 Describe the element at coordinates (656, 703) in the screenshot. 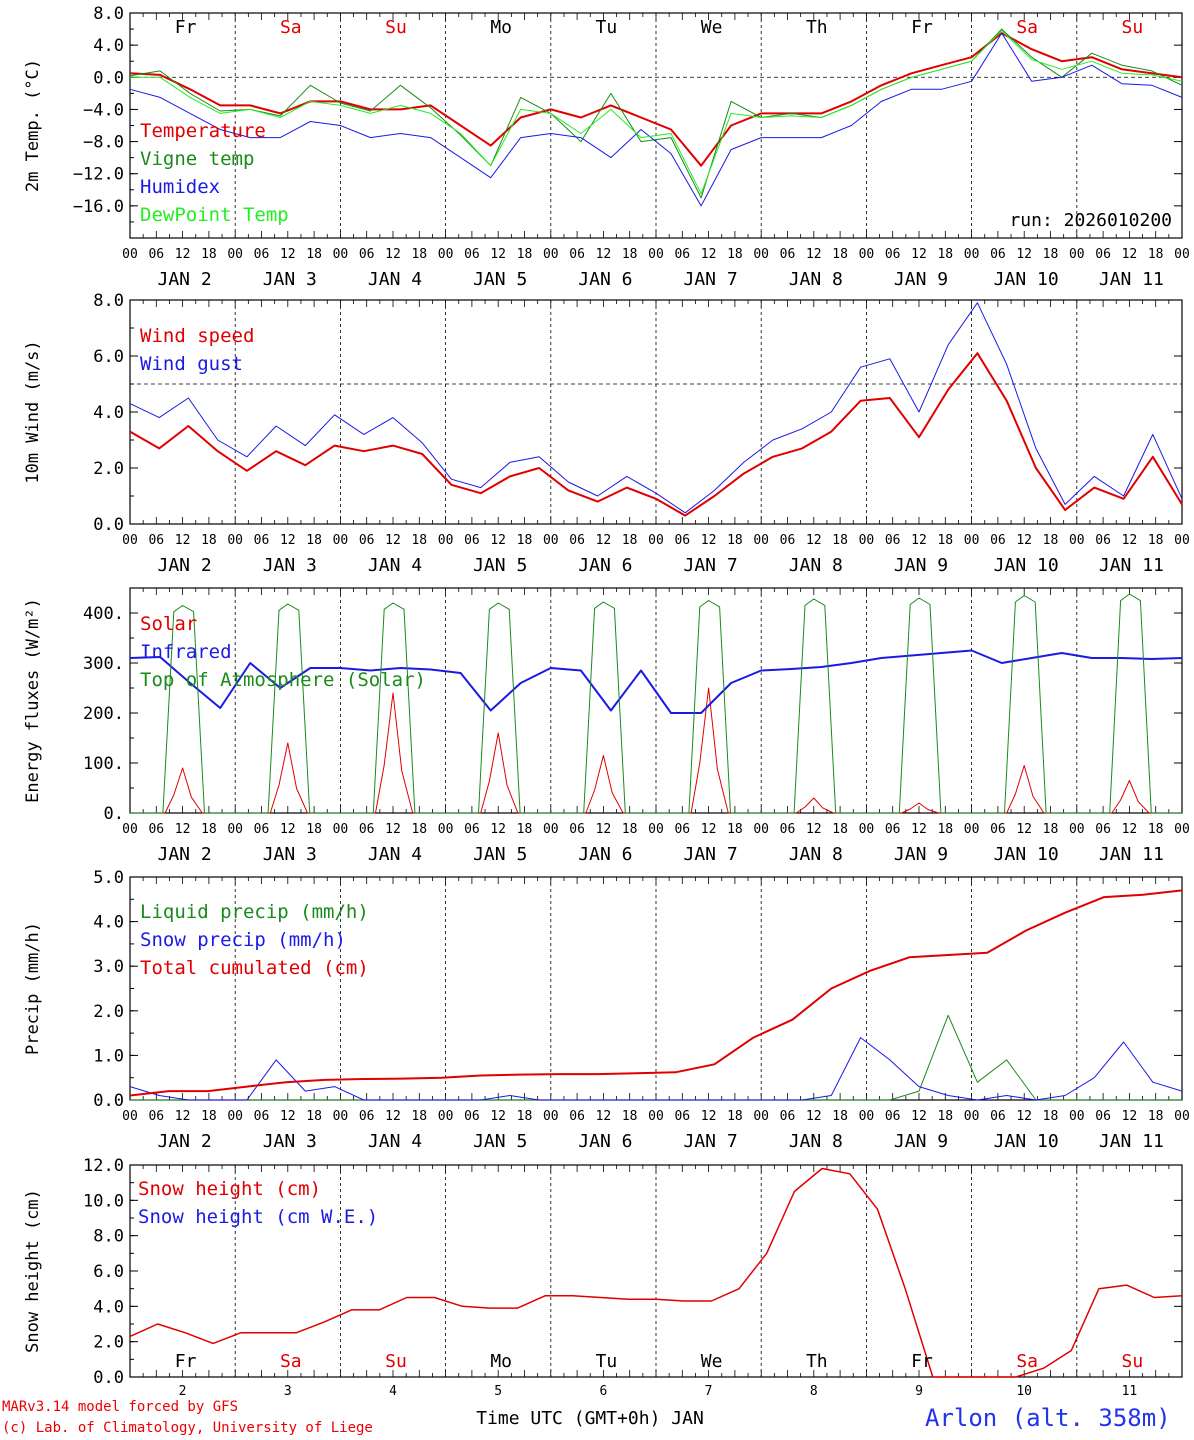

I see `series-line` at that location.